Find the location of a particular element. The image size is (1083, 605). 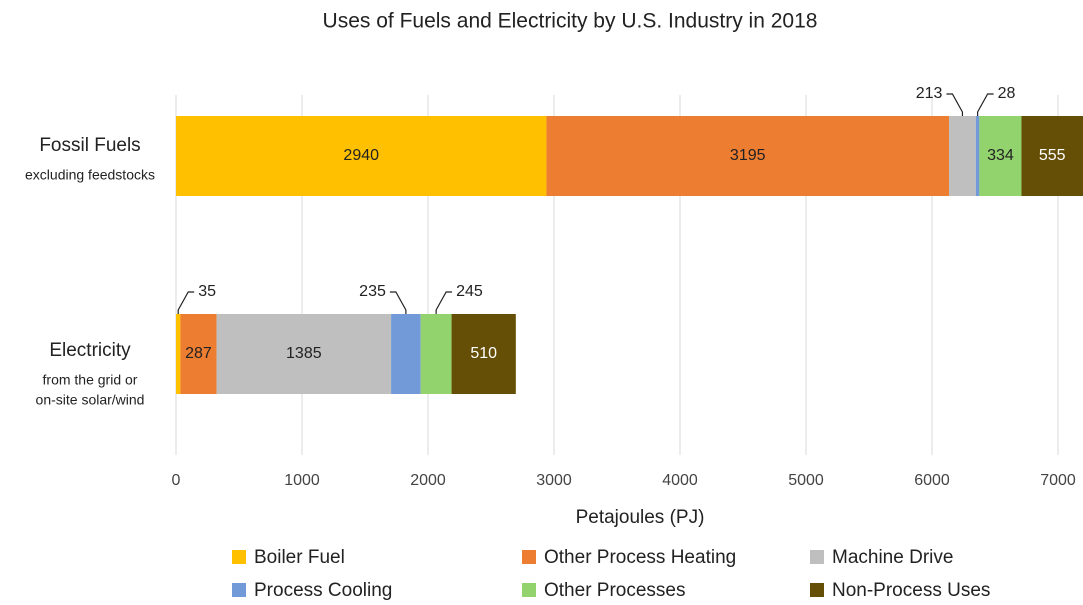

data-label: 245 is located at coordinates (469, 291).